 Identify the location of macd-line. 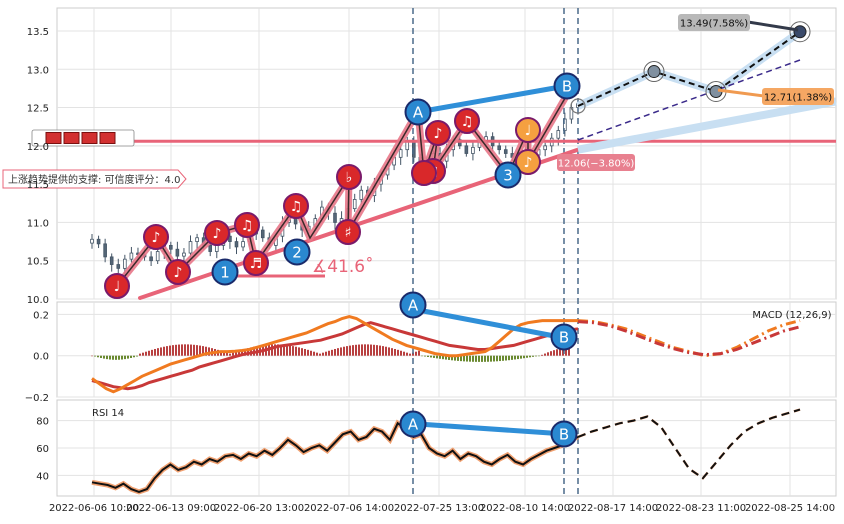
(334, 354).